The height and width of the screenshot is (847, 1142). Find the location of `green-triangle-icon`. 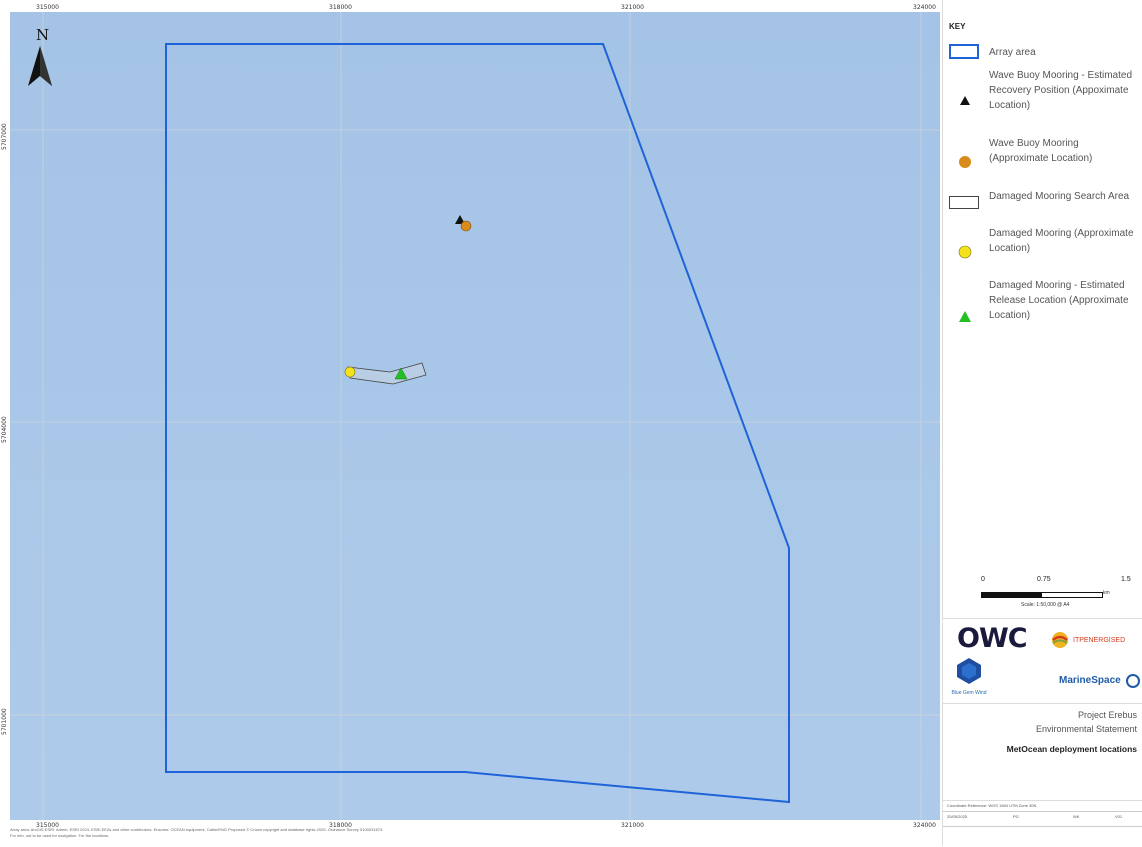

green-triangle-icon is located at coordinates (965, 318).